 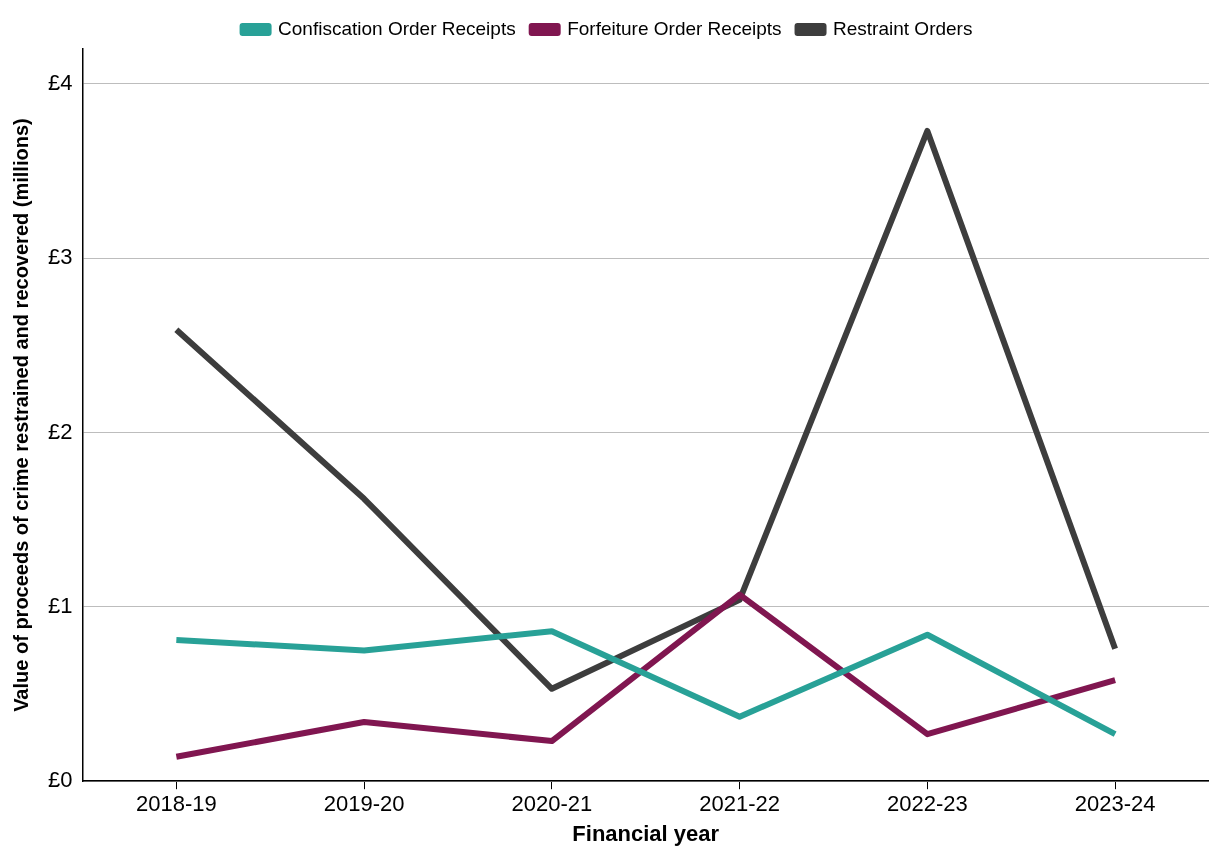 I want to click on y-axis-title: Value of proceeds of crime restrained and recovered (millions), so click(x=20, y=415).